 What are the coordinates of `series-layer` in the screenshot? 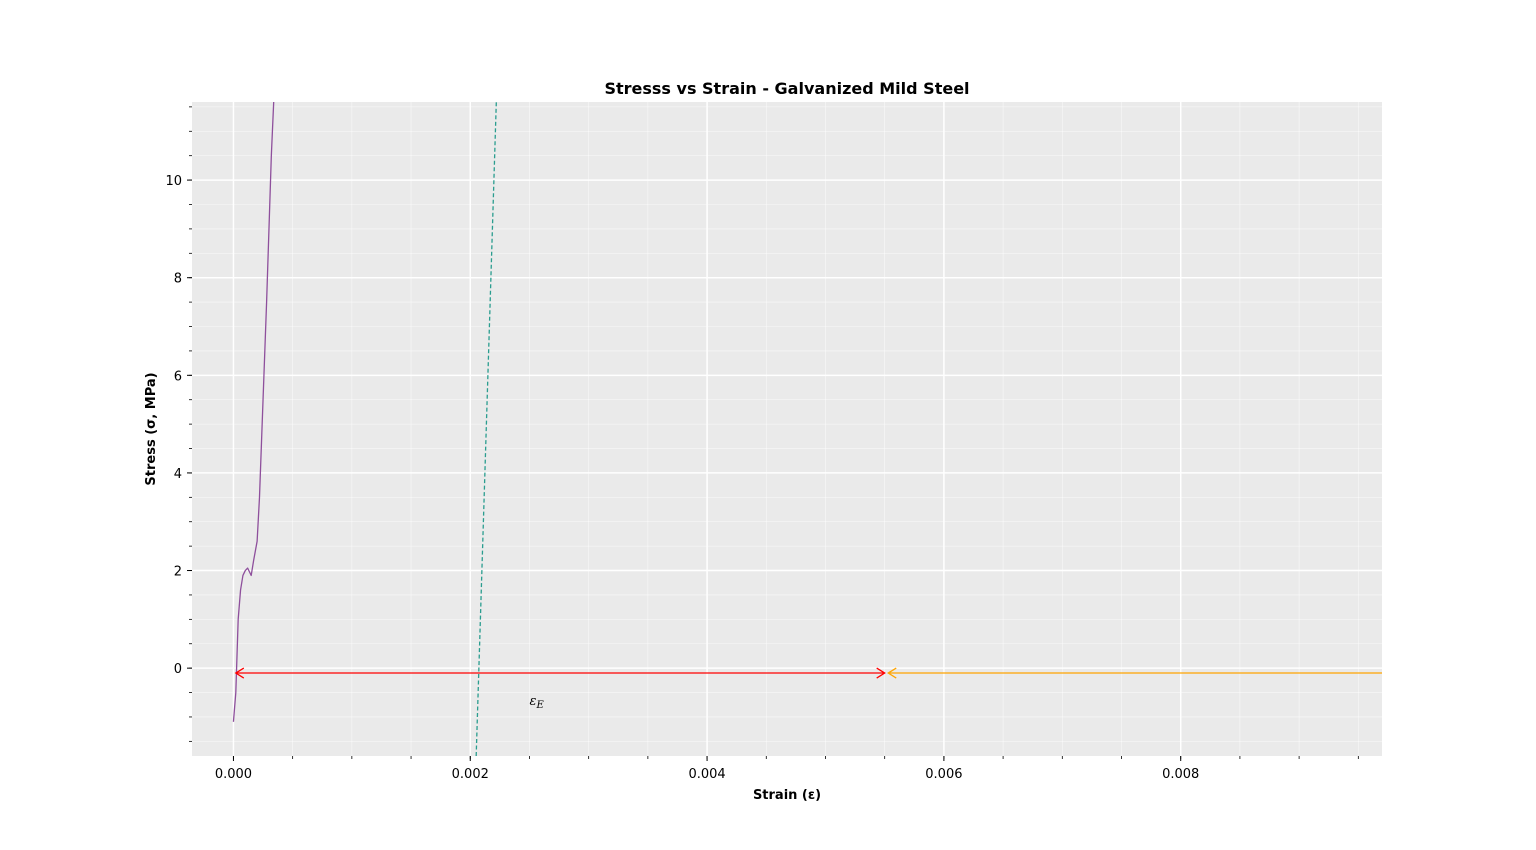 It's located at (364, 429).